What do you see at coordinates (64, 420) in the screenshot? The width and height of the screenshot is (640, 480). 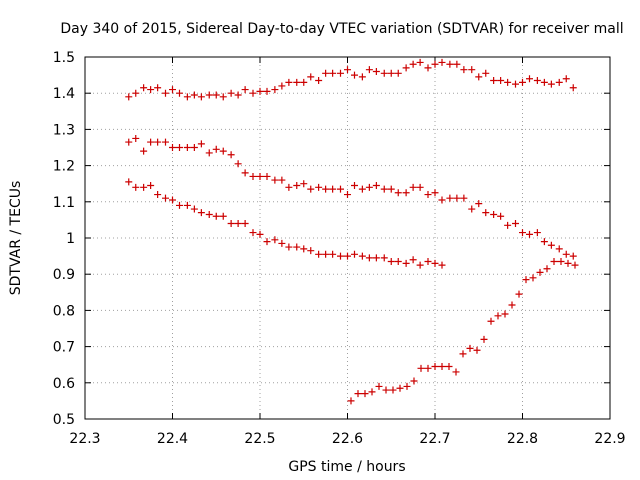 I see `y-tick-label: 0.5` at bounding box center [64, 420].